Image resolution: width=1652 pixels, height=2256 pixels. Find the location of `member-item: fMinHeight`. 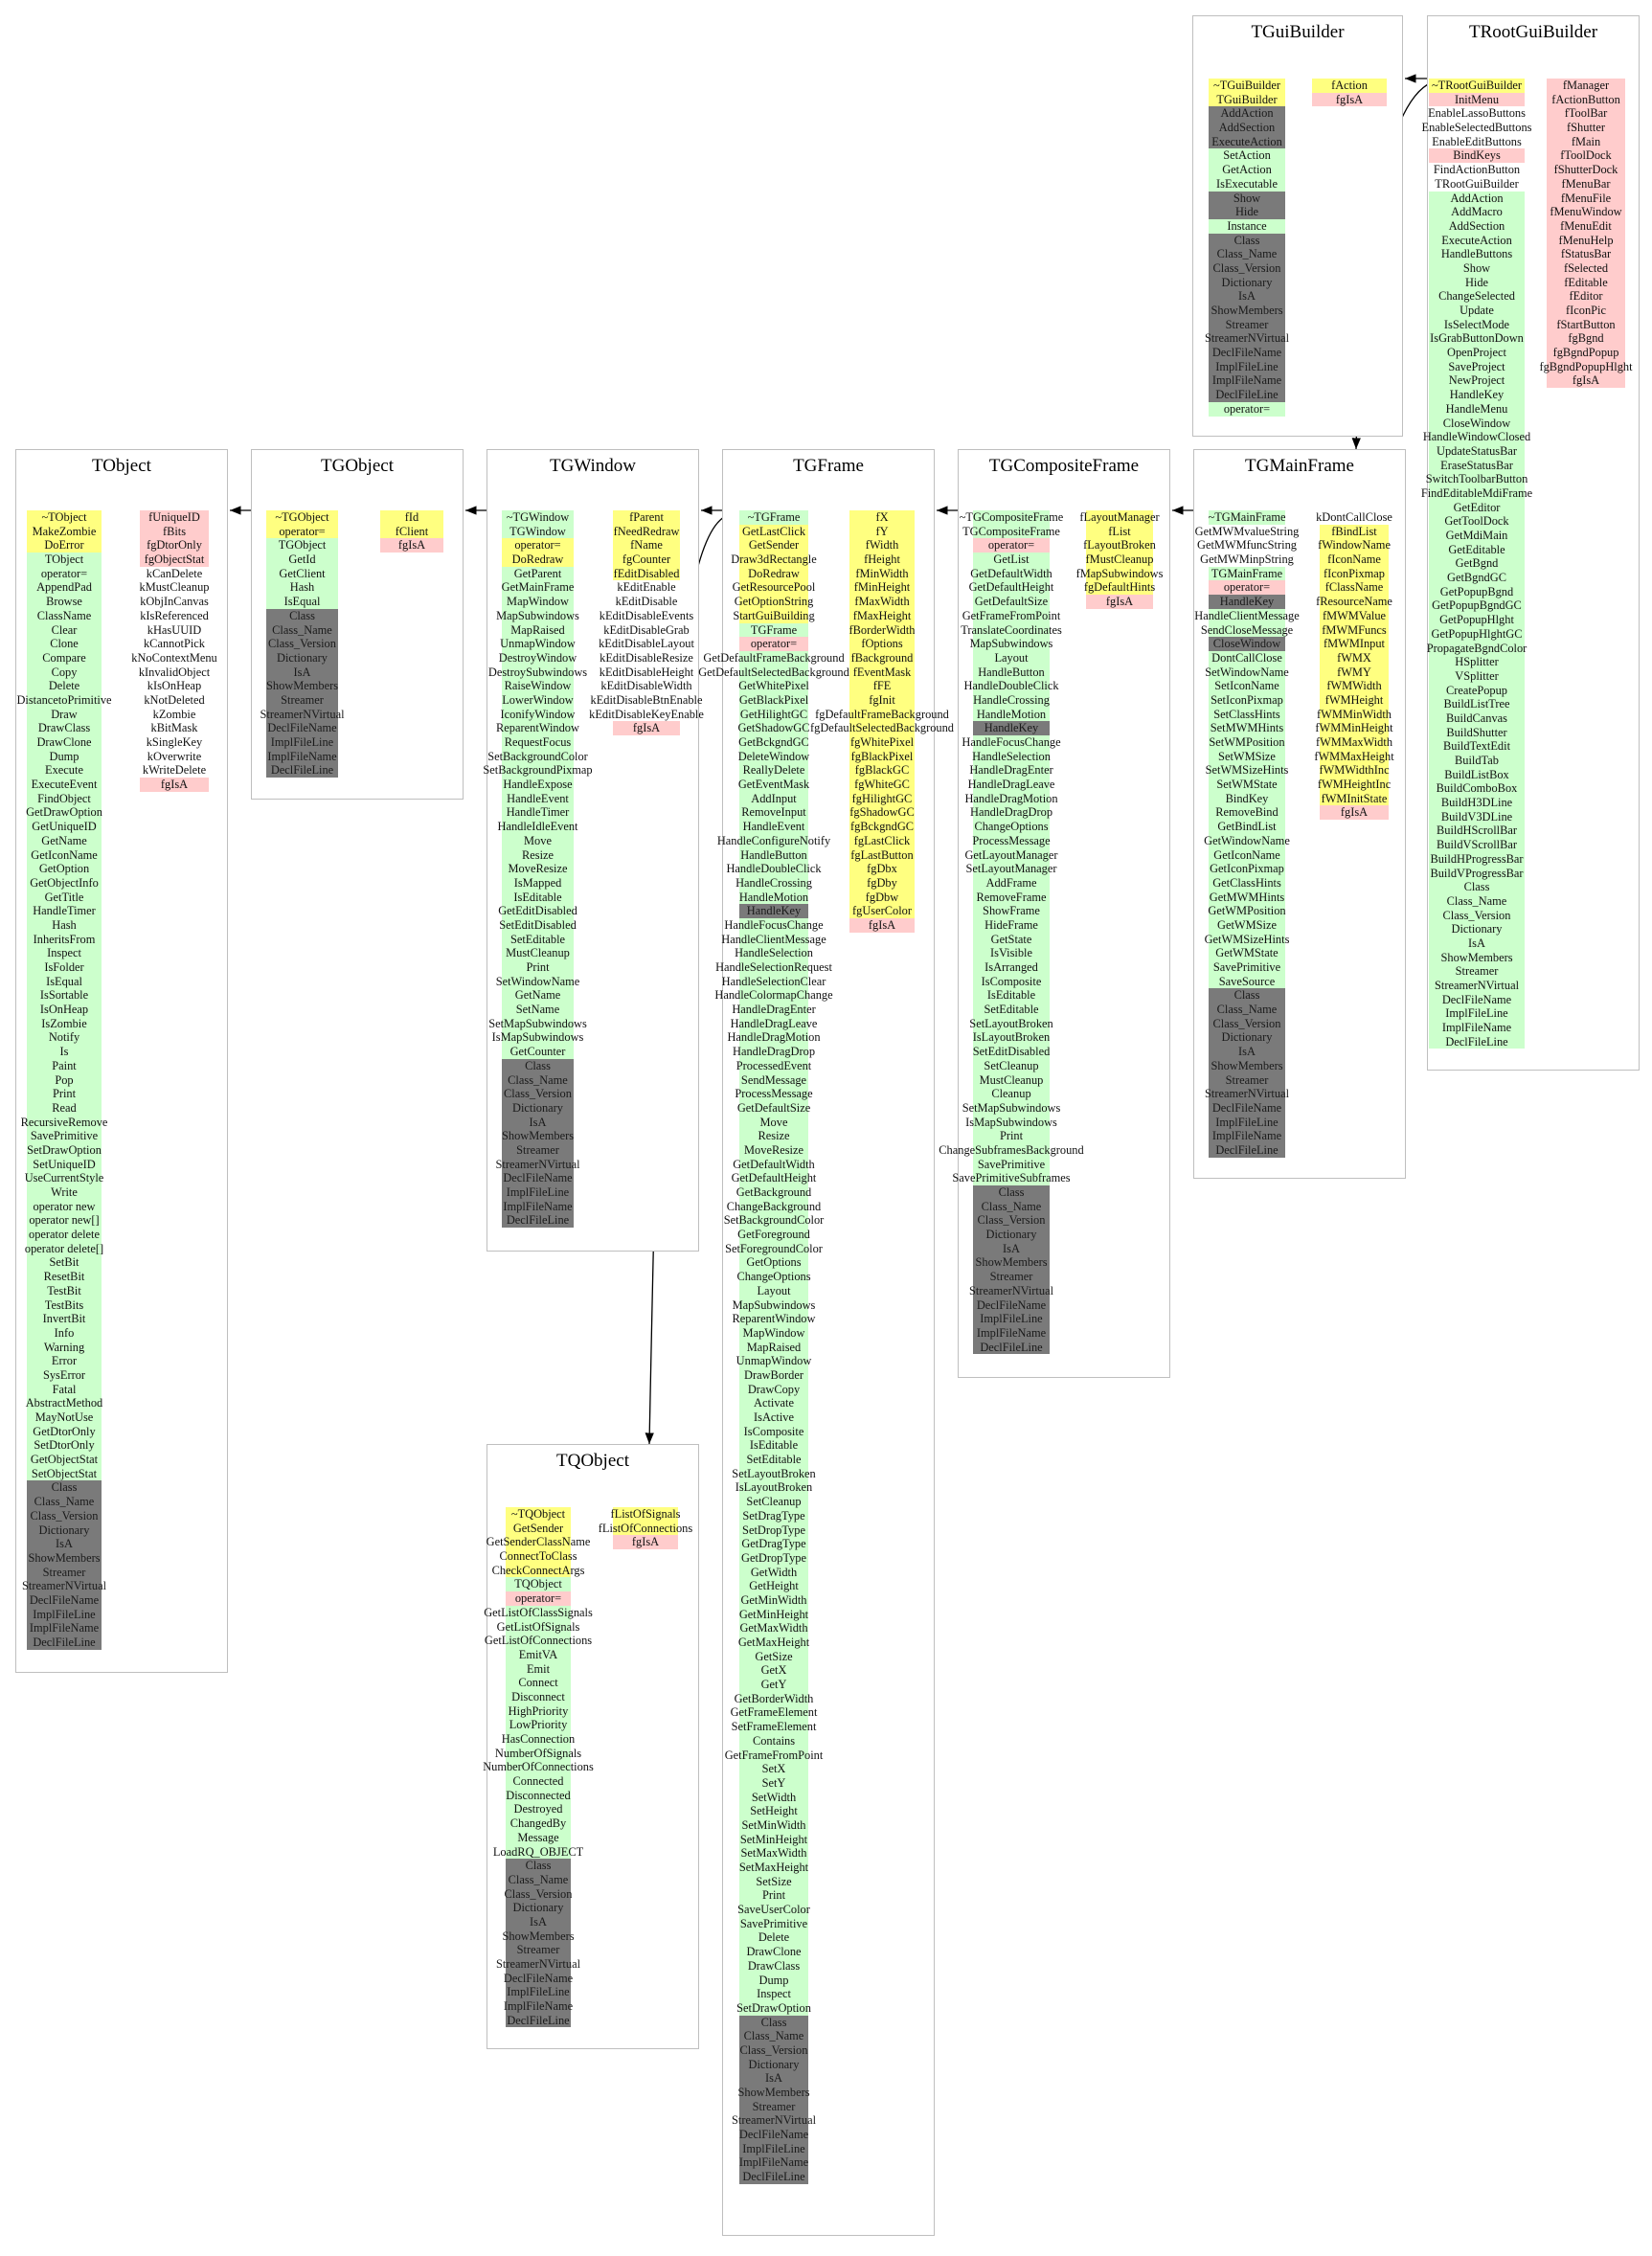

member-item: fMinHeight is located at coordinates (882, 588).